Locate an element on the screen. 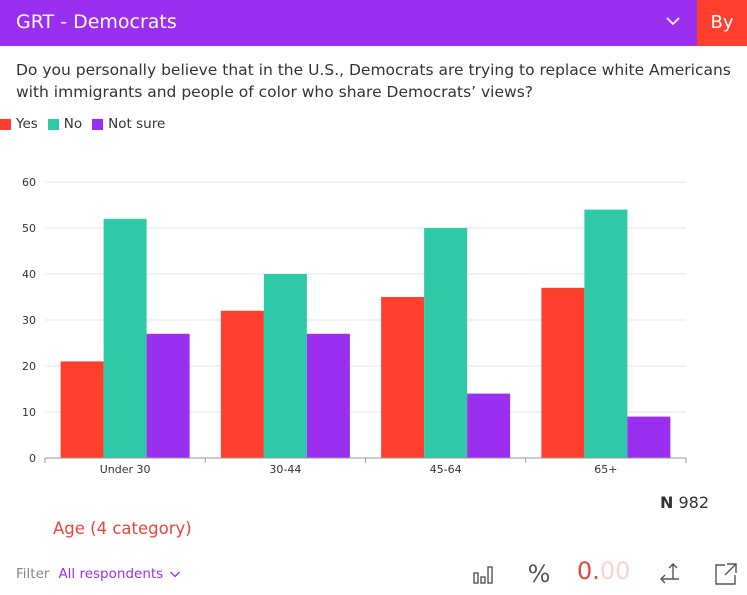 This screenshot has width=747, height=595. decimal-places-control: 0.00 is located at coordinates (603, 571).